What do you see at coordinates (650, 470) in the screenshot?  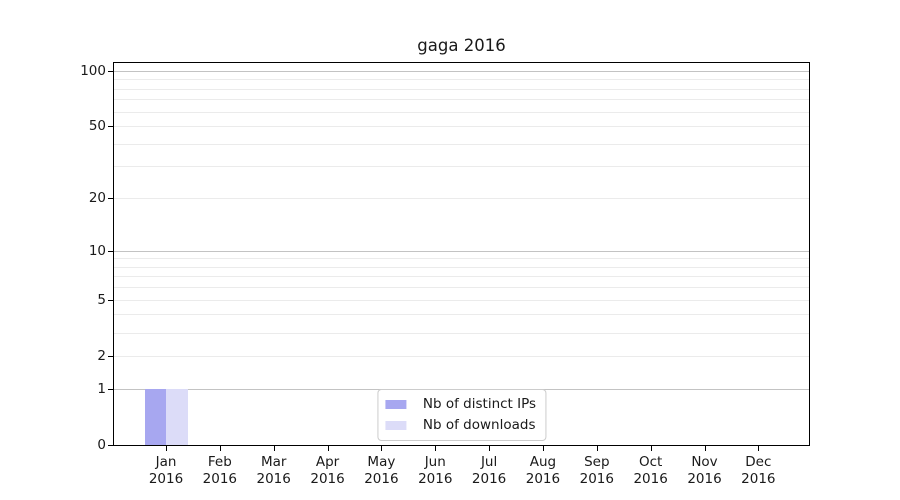 I see `x-tick-label: Oct 2016` at bounding box center [650, 470].